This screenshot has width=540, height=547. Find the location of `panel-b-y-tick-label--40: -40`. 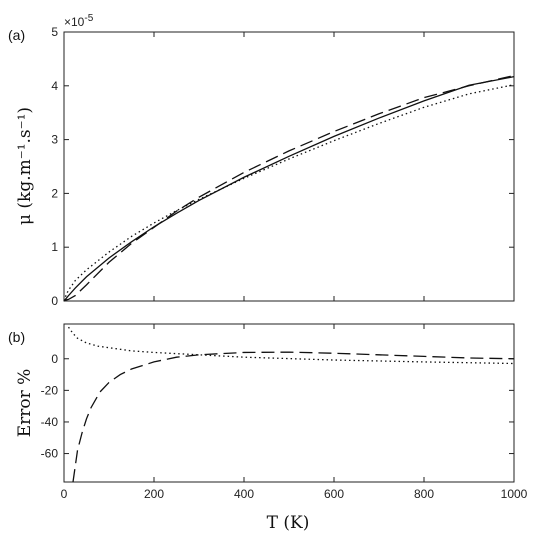

panel-b-y-tick-label--40: -40 is located at coordinates (50, 422).